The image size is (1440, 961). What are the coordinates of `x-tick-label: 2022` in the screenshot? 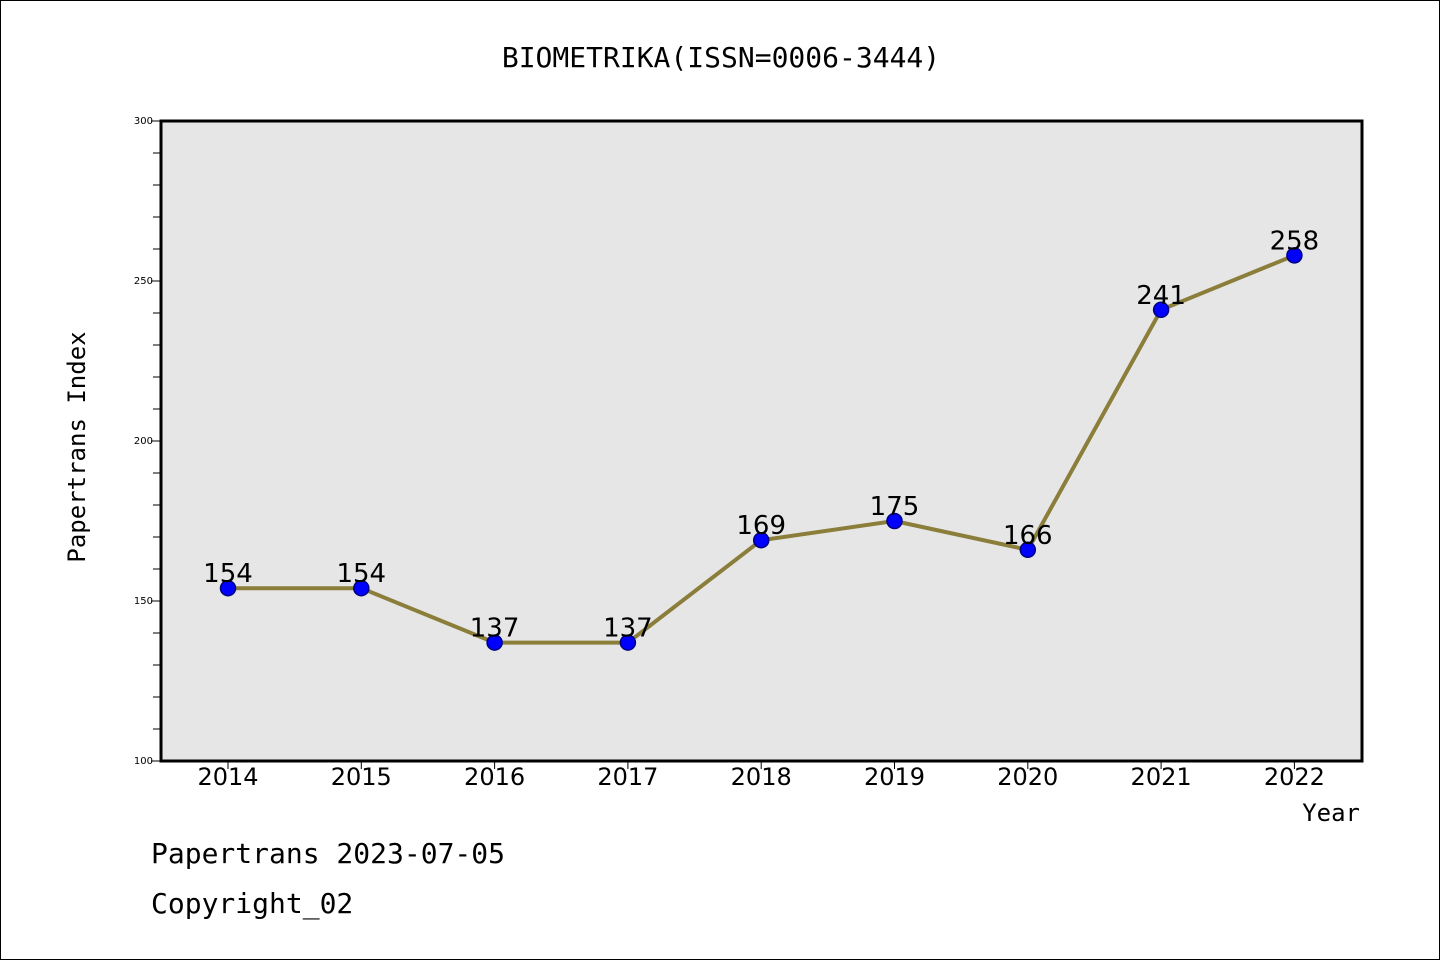 It's located at (1294, 777).